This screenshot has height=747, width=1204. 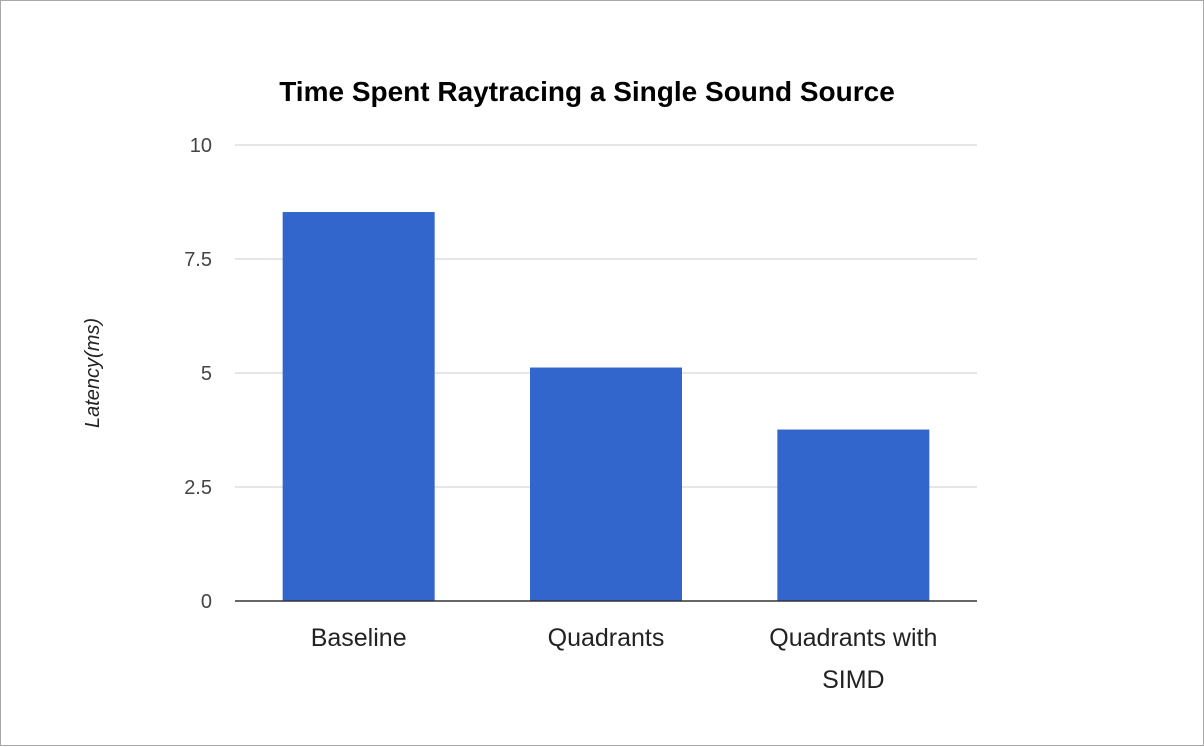 What do you see at coordinates (198, 488) in the screenshot?
I see `y-tick-label: 2.5` at bounding box center [198, 488].